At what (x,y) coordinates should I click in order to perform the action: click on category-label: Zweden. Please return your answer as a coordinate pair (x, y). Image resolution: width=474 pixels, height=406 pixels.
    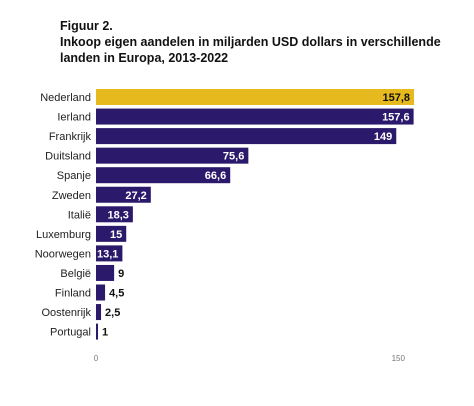
    Looking at the image, I should click on (71, 196).